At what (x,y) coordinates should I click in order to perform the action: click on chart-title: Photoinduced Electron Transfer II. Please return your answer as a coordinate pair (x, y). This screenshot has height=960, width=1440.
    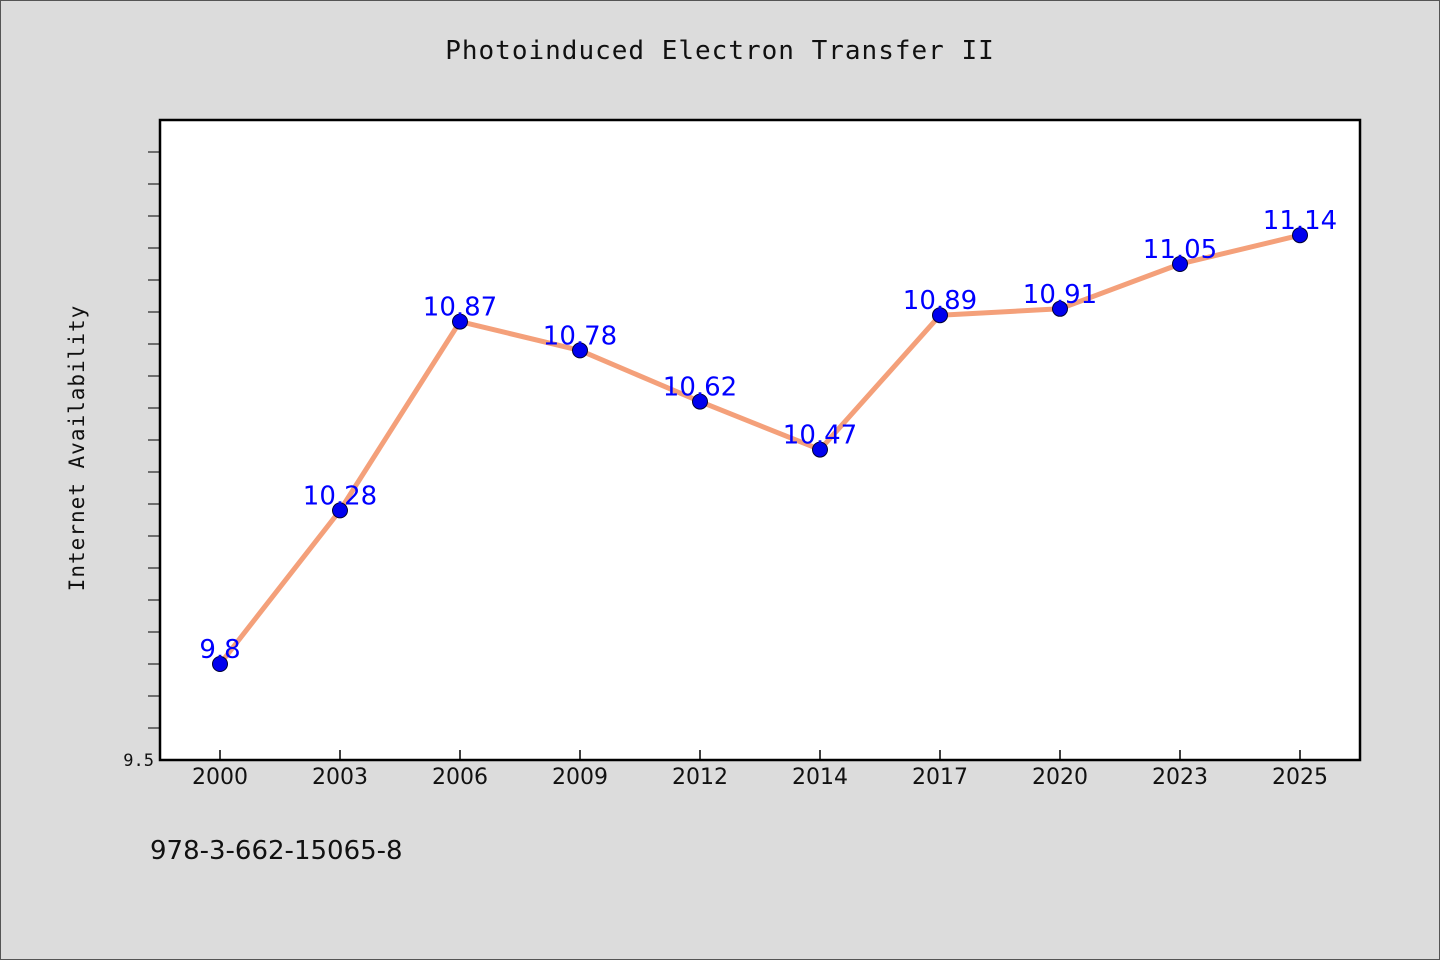
    Looking at the image, I should click on (720, 51).